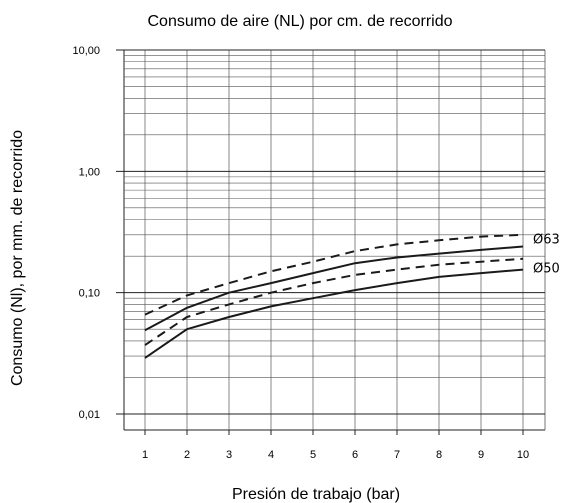 The image size is (579, 503). Describe the element at coordinates (313, 455) in the screenshot. I see `x-tick-label: 5` at that location.